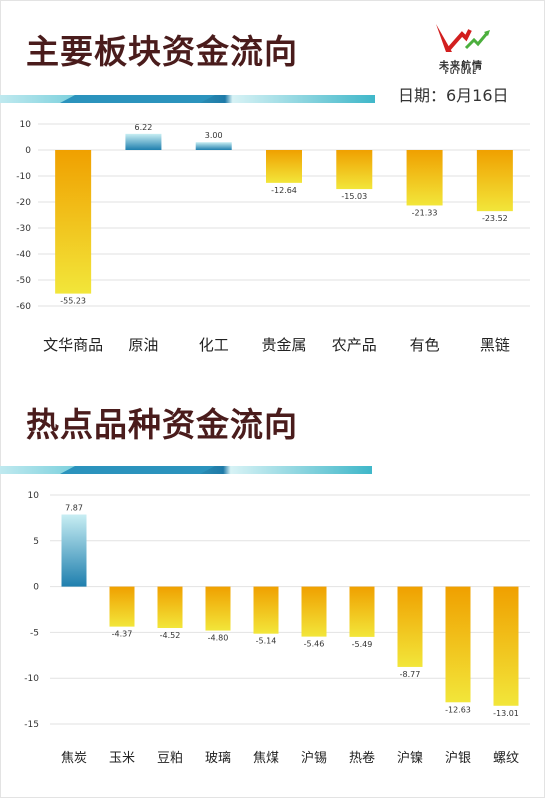  Describe the element at coordinates (506, 713) in the screenshot. I see `data-label: -13.01` at that location.